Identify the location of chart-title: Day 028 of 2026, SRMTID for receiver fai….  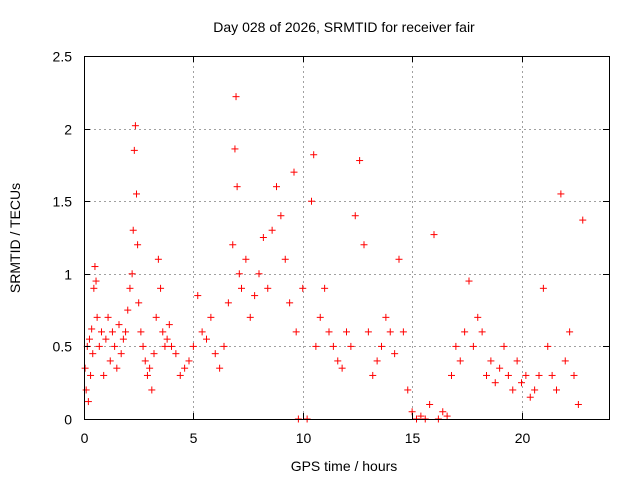
(344, 27).